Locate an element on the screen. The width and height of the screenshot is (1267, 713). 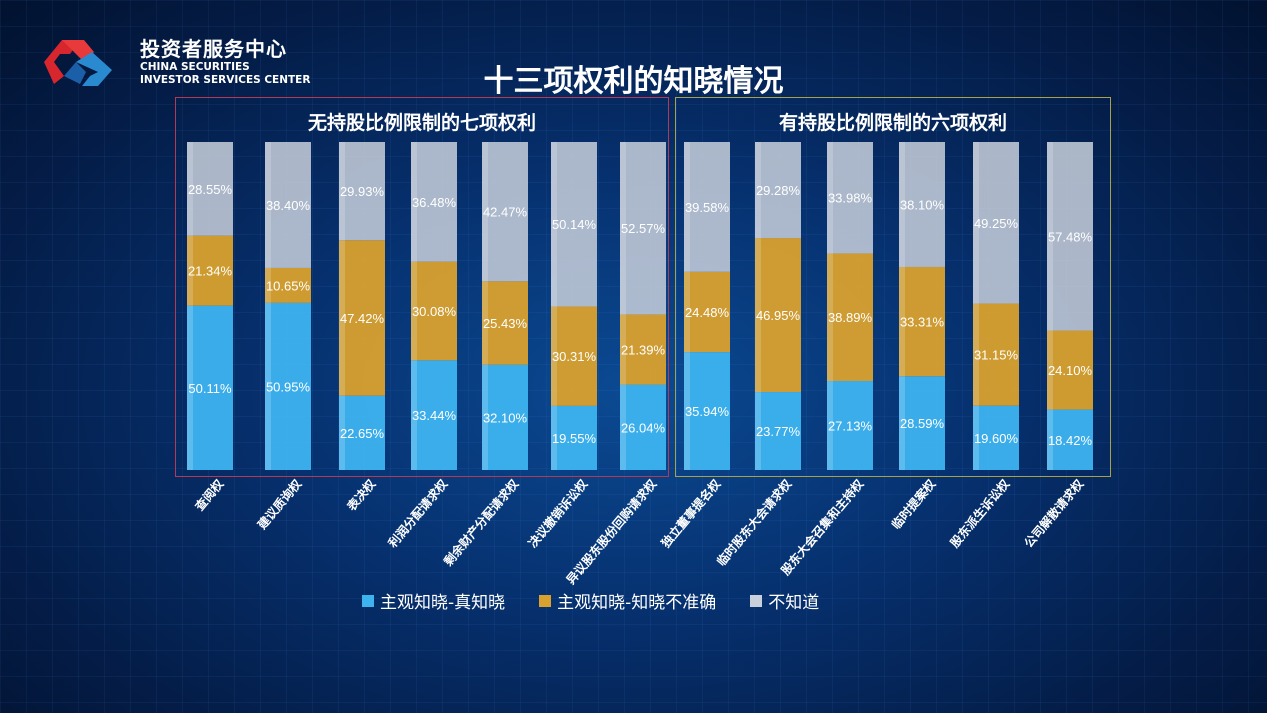
group-title-unrestricted: 无持股比例限制的七项权利 is located at coordinates (421, 123).